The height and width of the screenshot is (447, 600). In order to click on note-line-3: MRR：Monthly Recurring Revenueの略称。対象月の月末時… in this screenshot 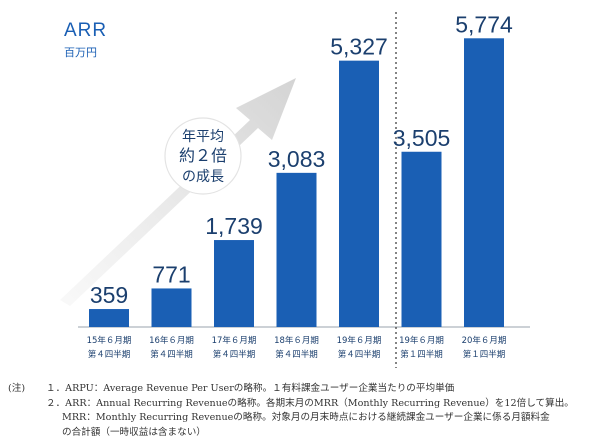, I will do `click(306, 417)`.